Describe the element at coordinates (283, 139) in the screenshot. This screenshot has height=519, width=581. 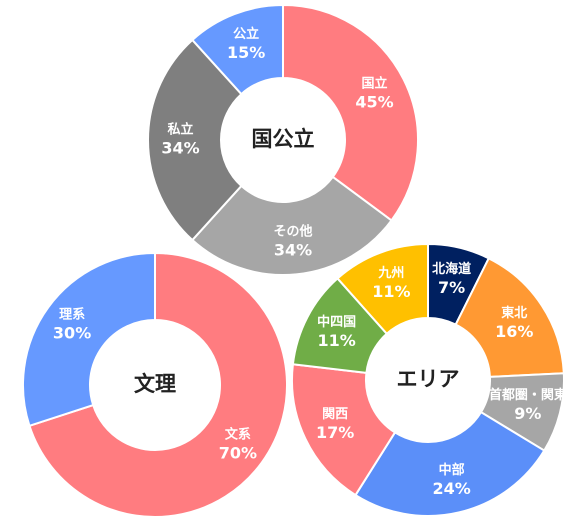
I see `center-title: 国公立` at that location.